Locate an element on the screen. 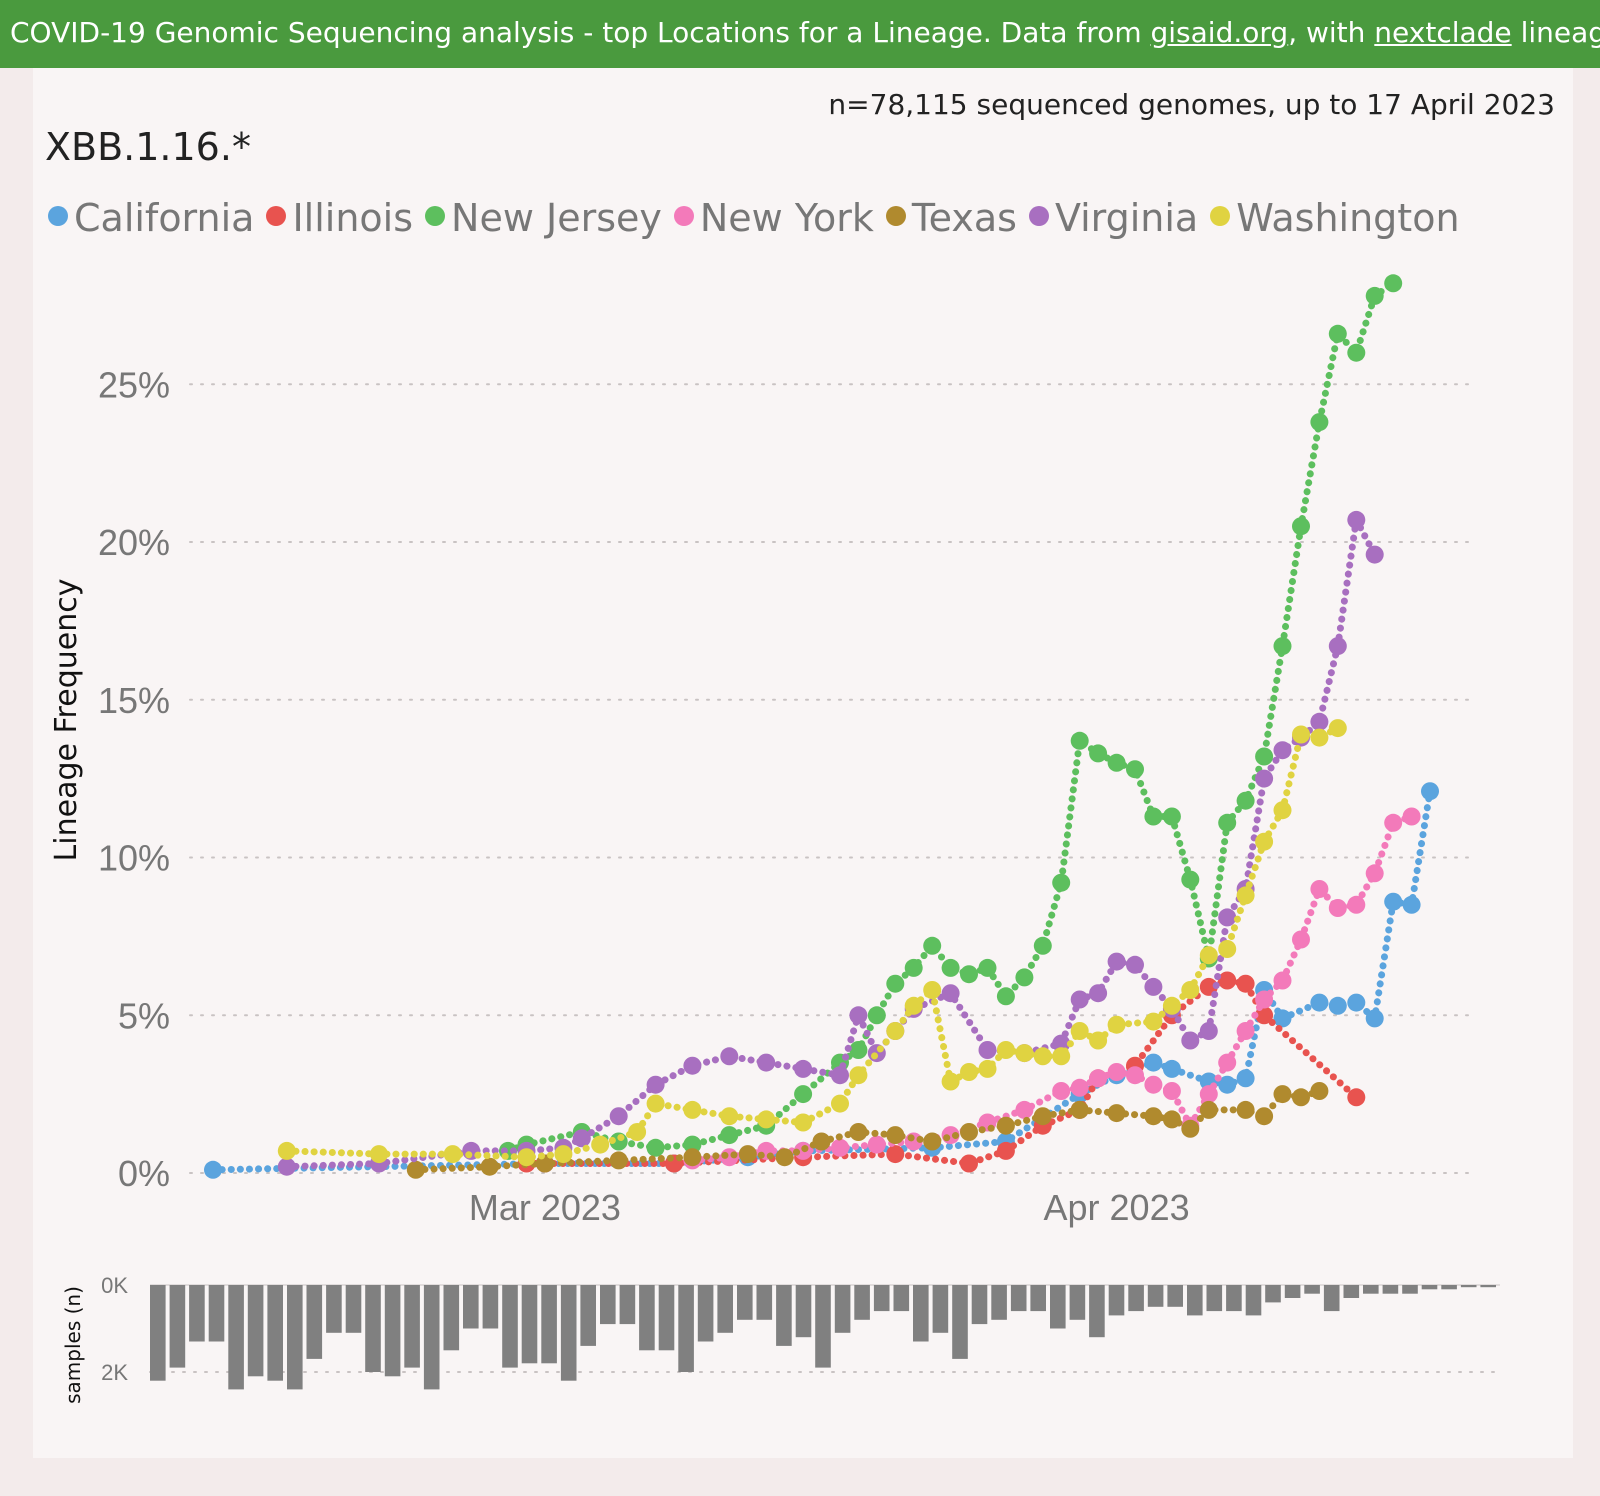 Image resolution: width=1600 pixels, height=1496 pixels. legend-item: Texas is located at coordinates (951, 218).